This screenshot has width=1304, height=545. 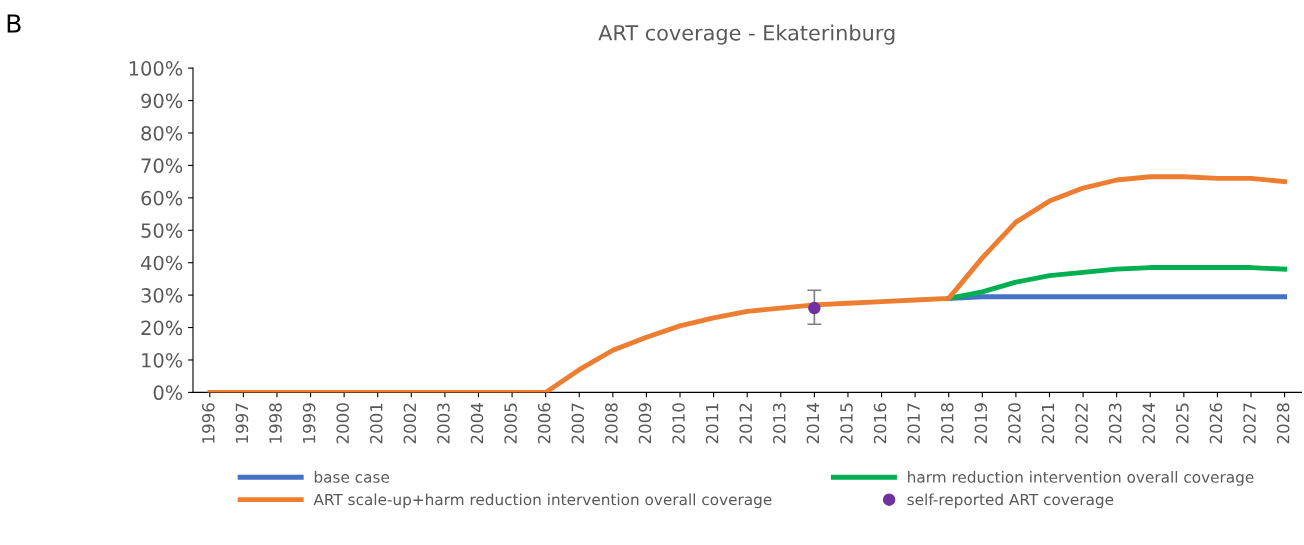 What do you see at coordinates (162, 230) in the screenshot?
I see `y-tick-label: 50%` at bounding box center [162, 230].